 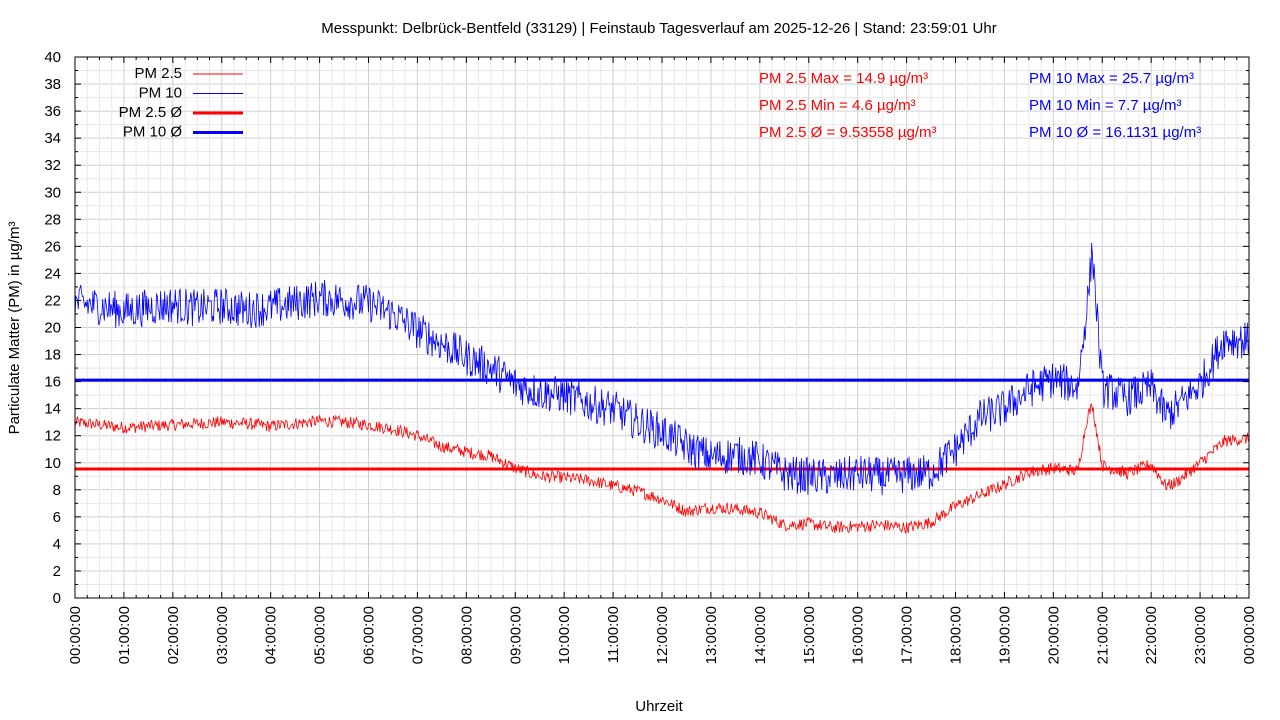 I want to click on x-tick-label: 17:00:00, so click(x=907, y=635).